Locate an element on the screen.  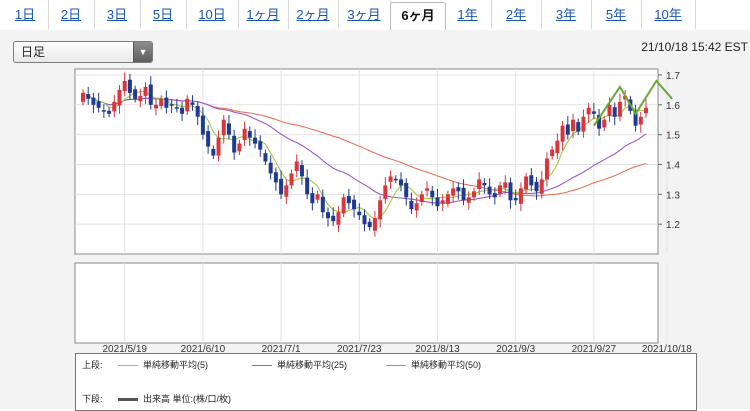
tab-7: 2ヶ月 is located at coordinates (313, 14).